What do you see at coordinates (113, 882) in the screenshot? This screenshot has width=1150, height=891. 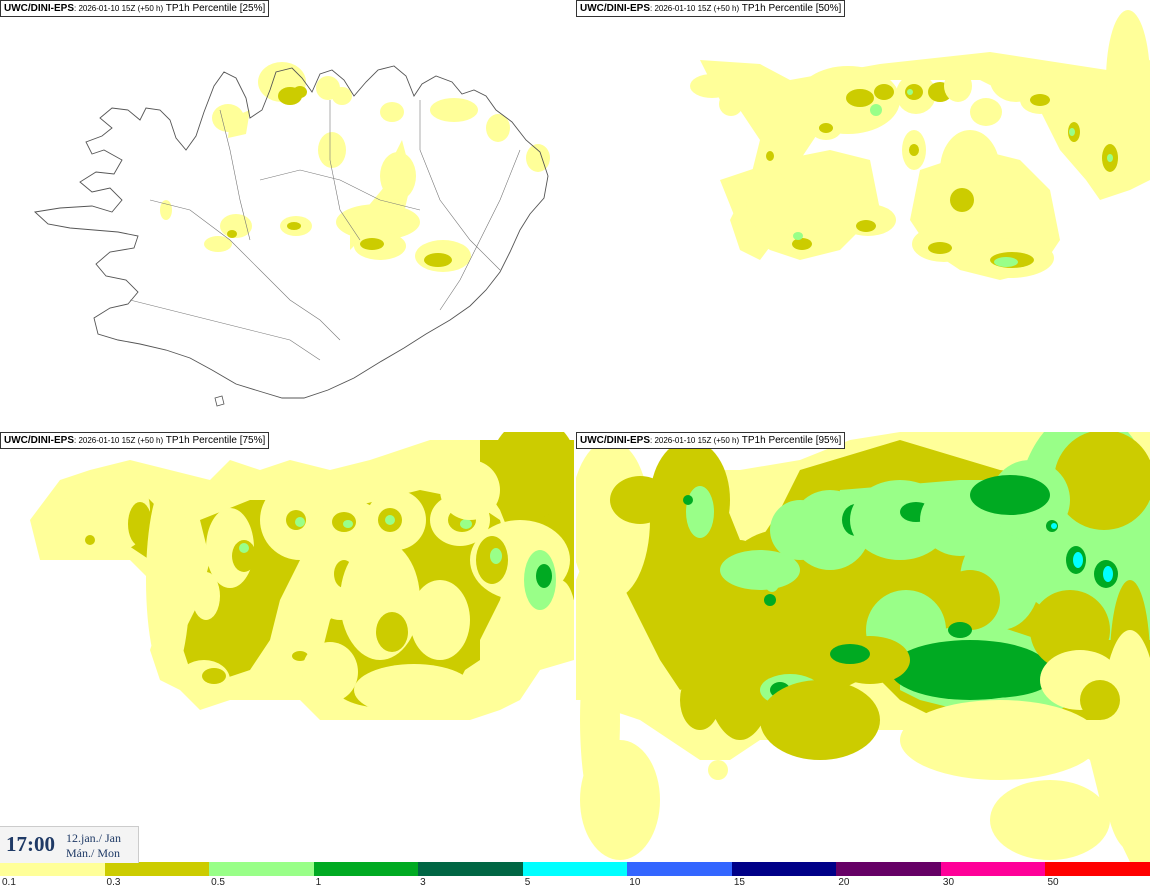 I see `legend-label: 0.3` at bounding box center [113, 882].